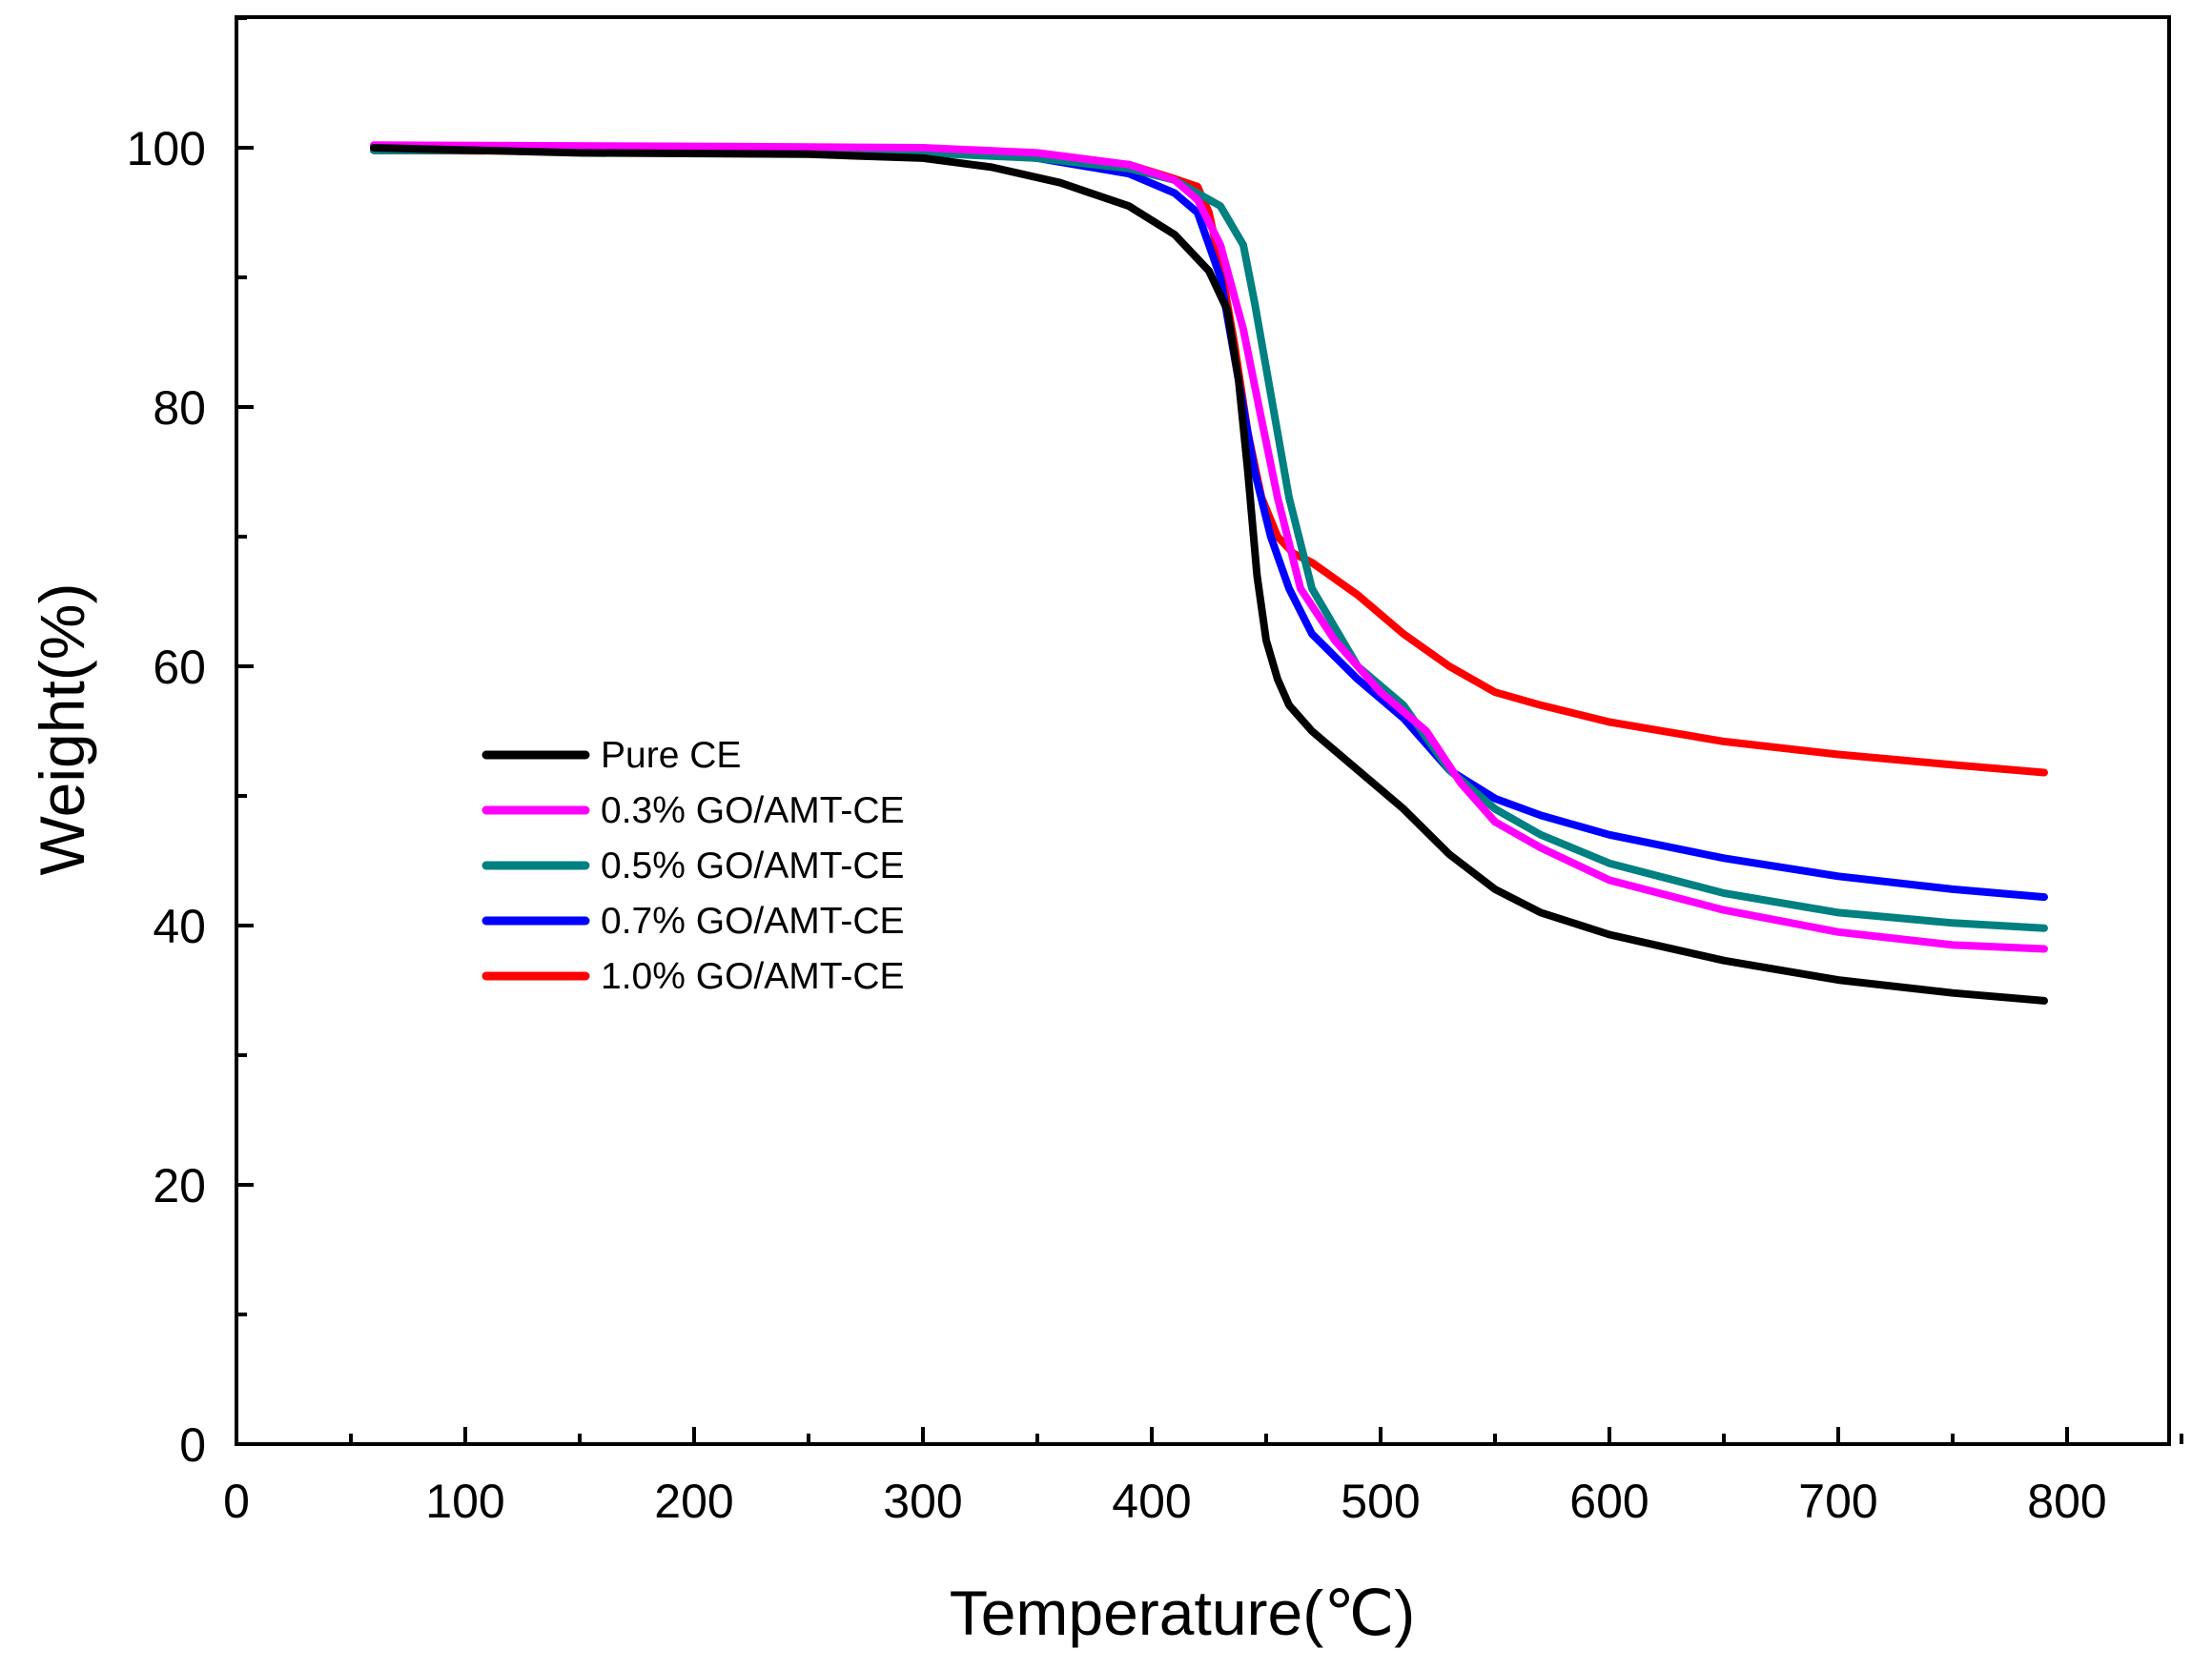 The image size is (2212, 1670). Describe the element at coordinates (753, 976) in the screenshot. I see `legend-label: 1.0% GO/AMT-CE` at that location.